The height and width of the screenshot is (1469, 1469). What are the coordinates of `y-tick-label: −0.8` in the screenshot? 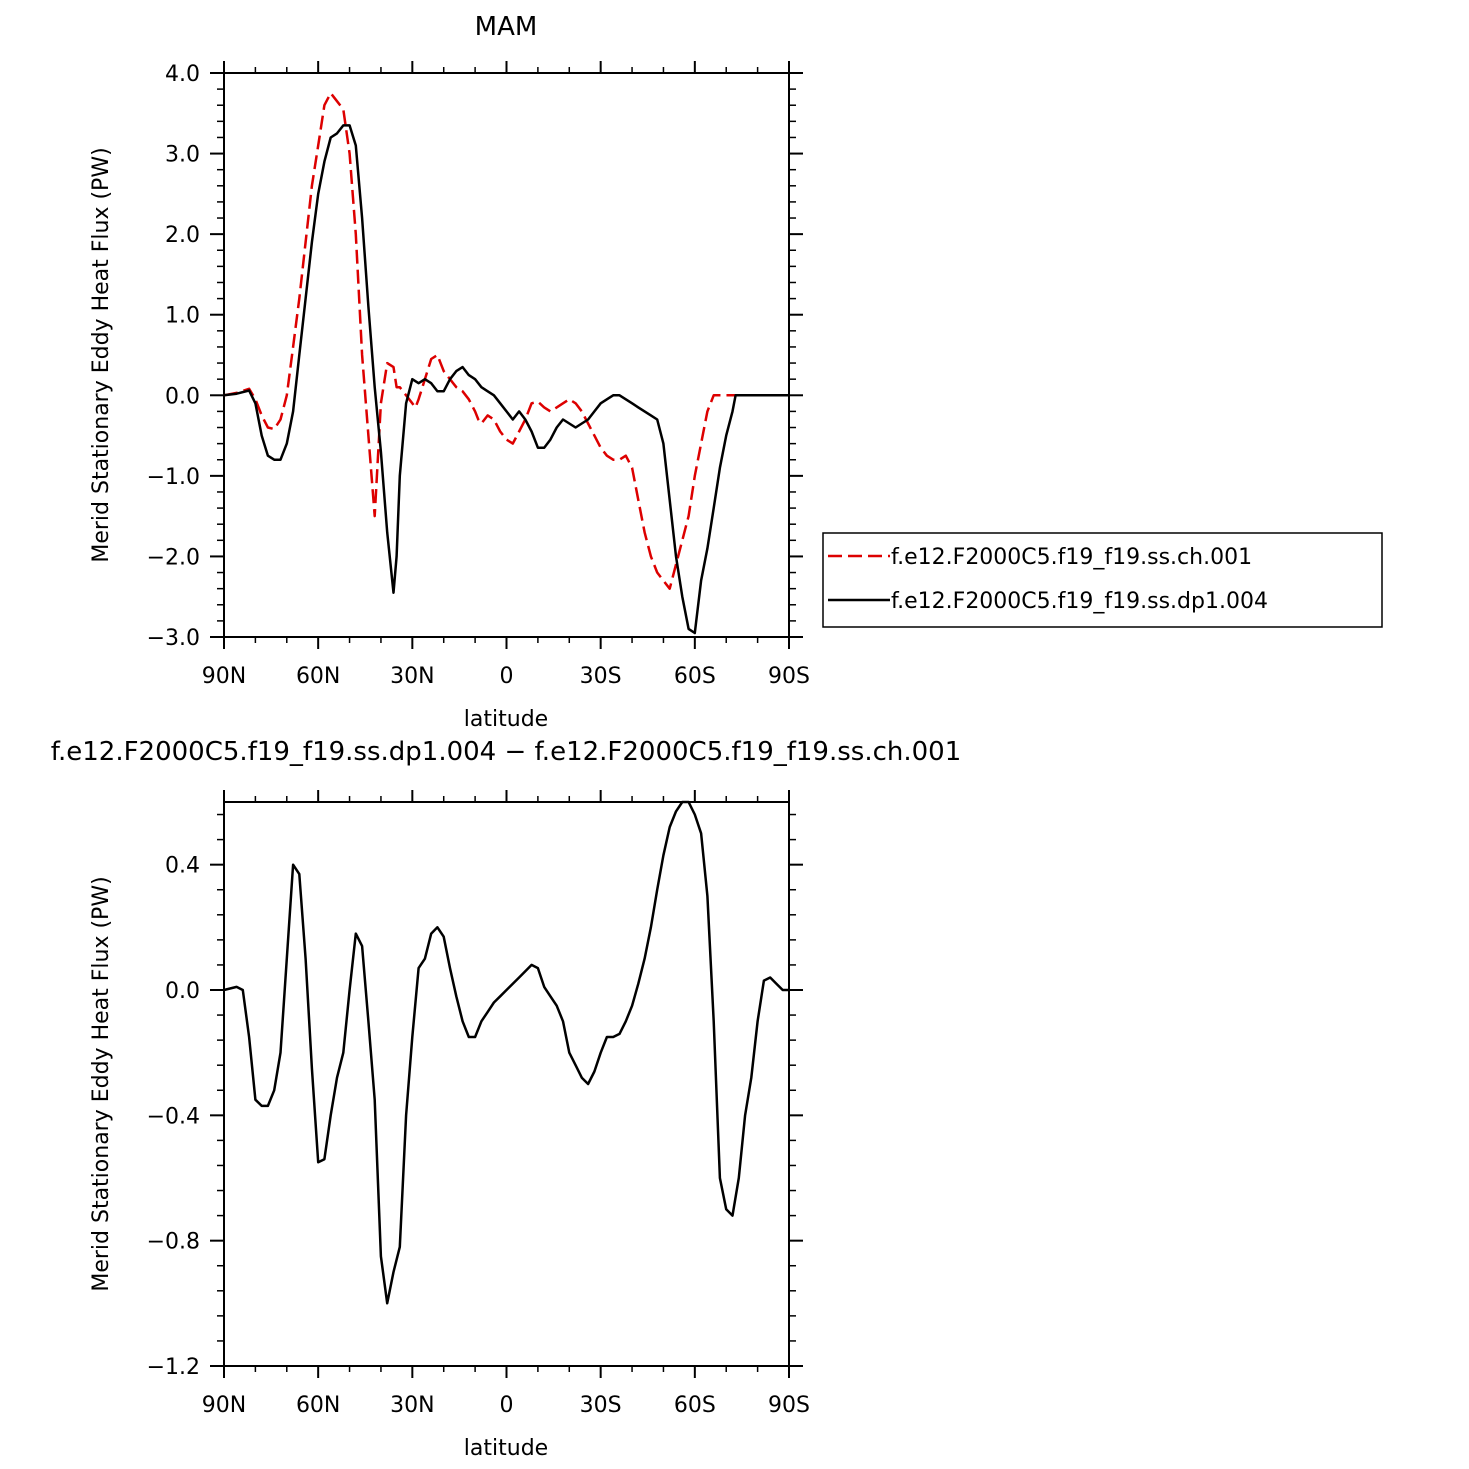 It's located at (173, 1242).